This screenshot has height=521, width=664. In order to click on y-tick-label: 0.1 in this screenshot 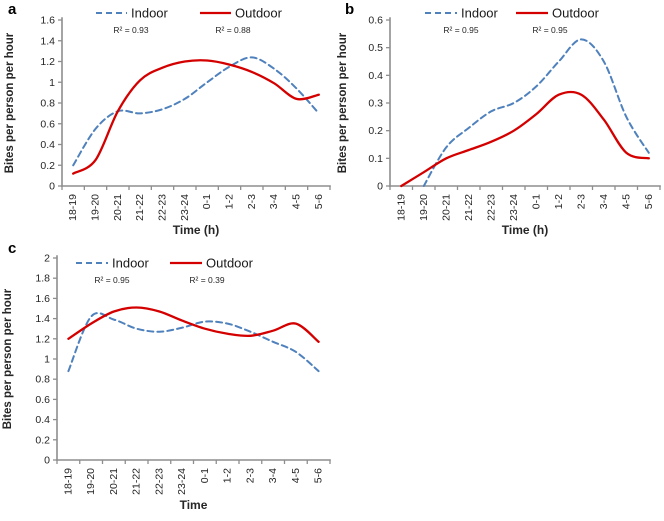, I will do `click(375, 159)`.